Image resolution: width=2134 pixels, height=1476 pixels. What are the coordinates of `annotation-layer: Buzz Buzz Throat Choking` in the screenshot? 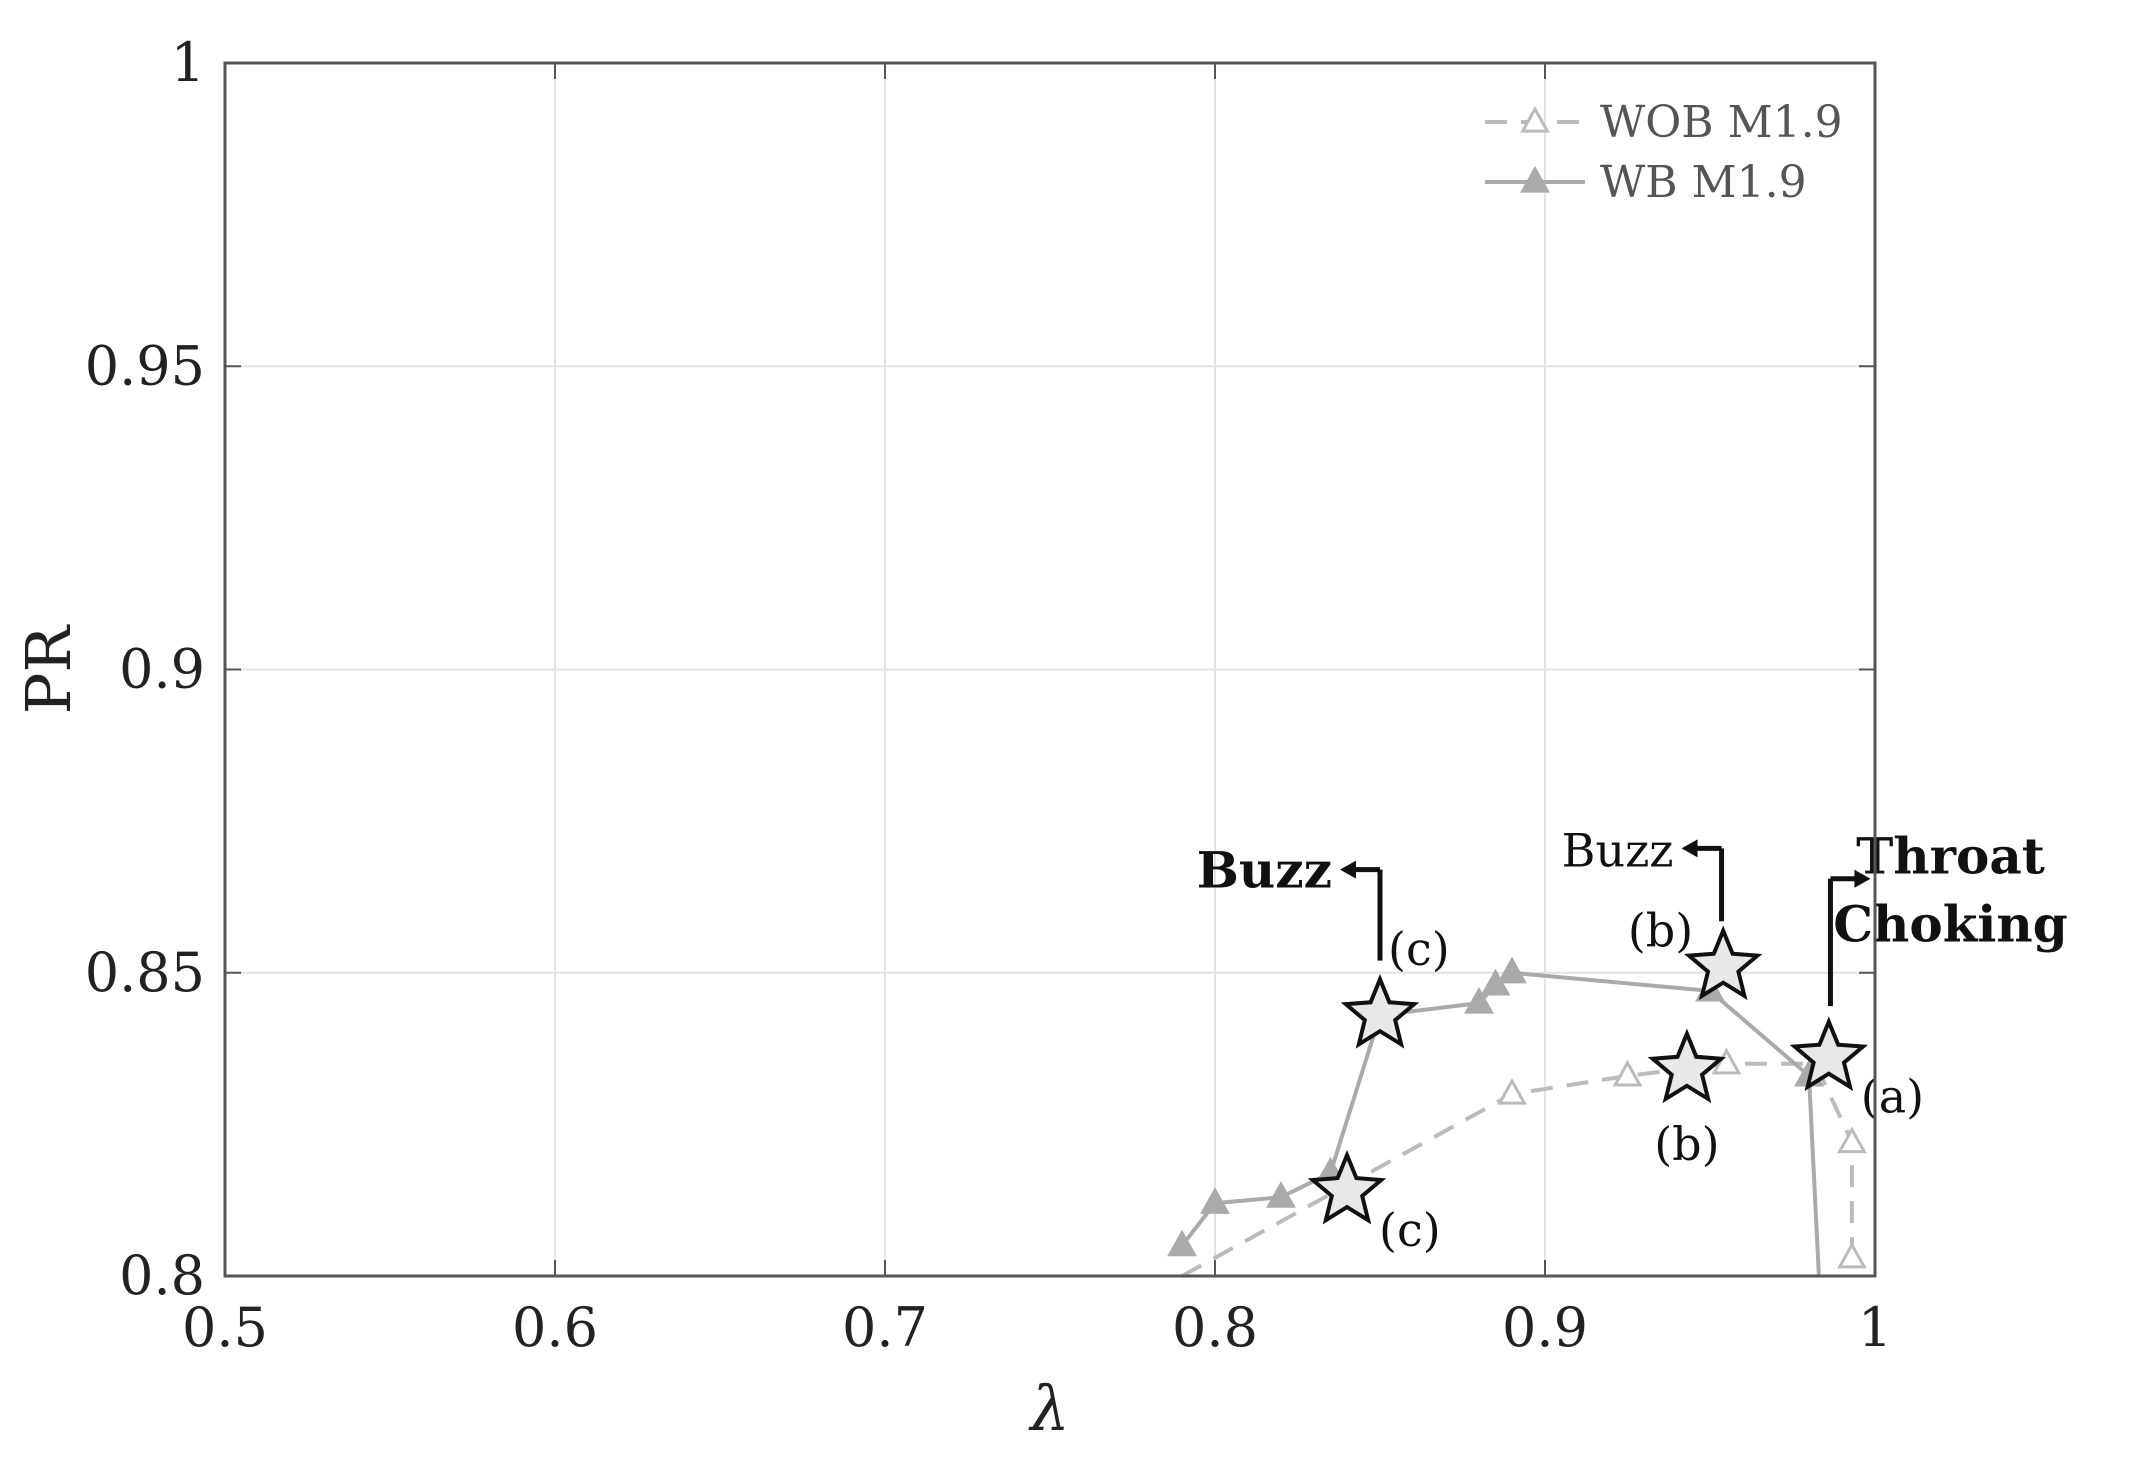 It's located at (1632, 915).